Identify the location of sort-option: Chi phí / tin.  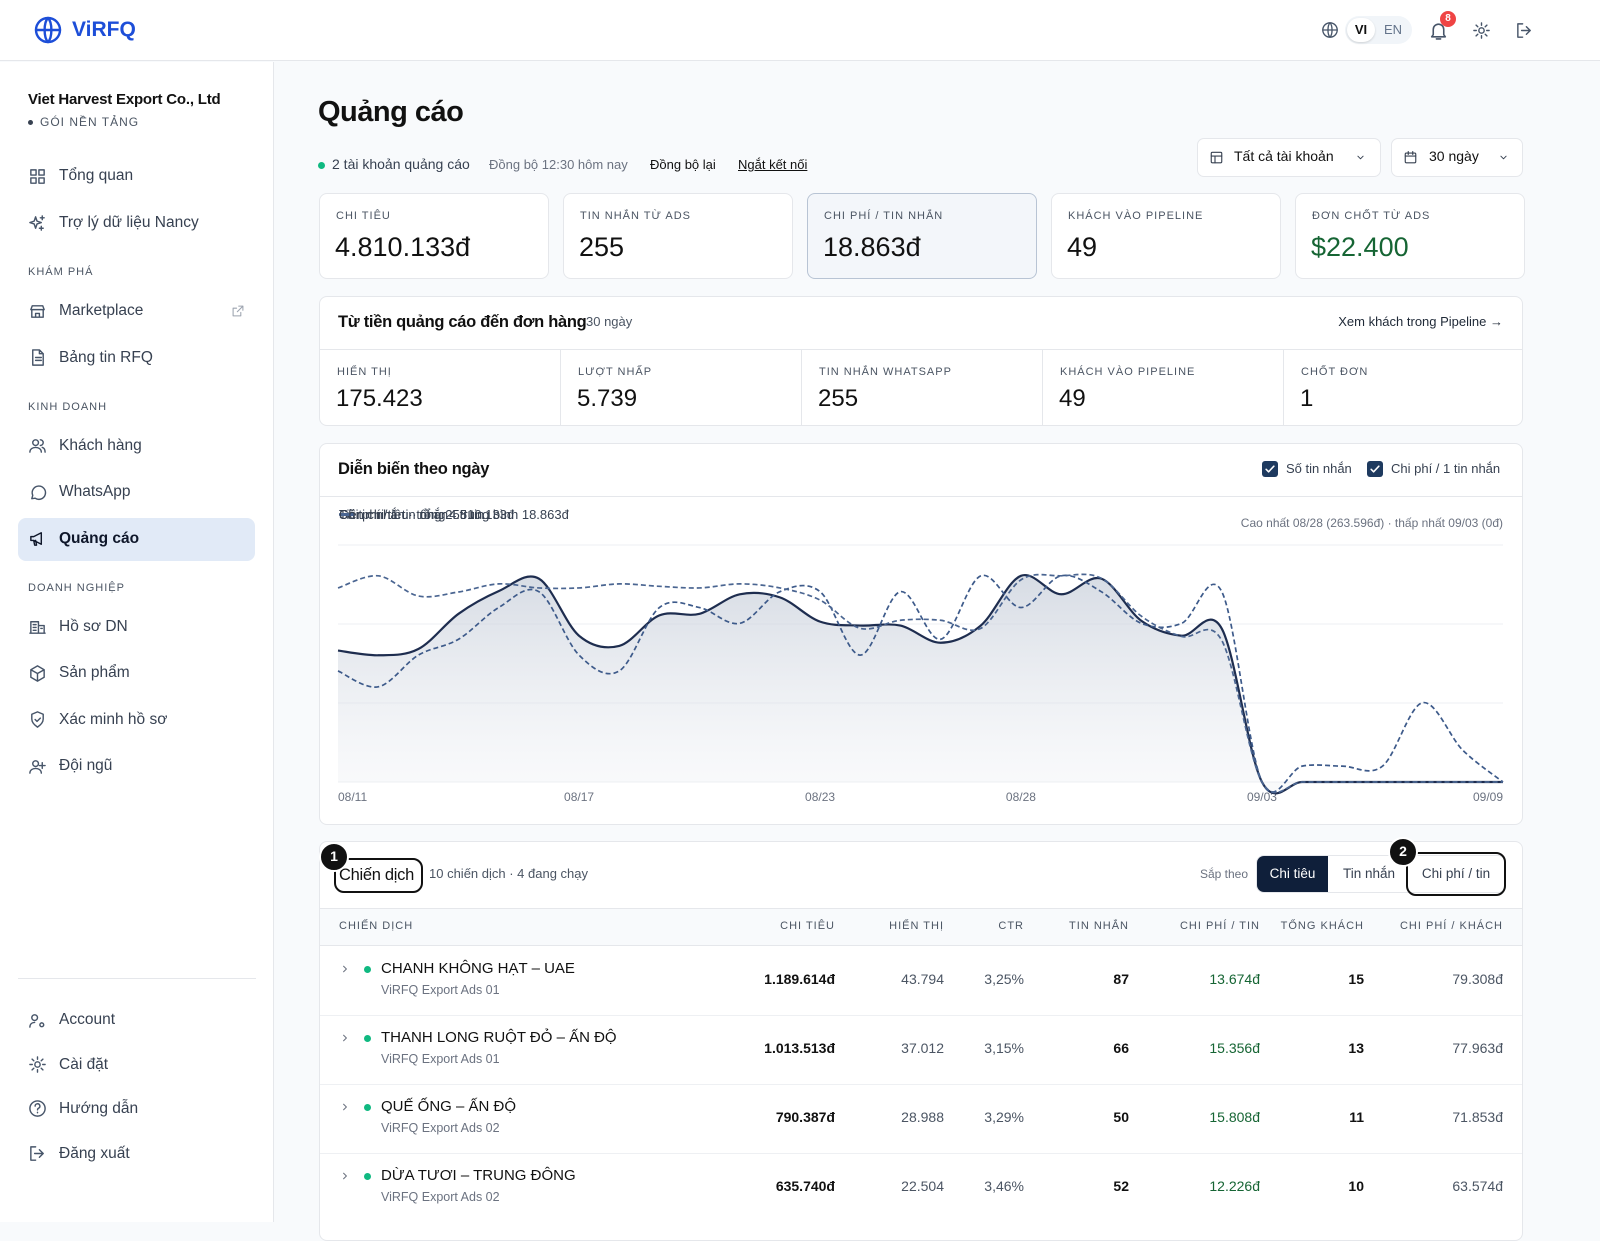
(1456, 873).